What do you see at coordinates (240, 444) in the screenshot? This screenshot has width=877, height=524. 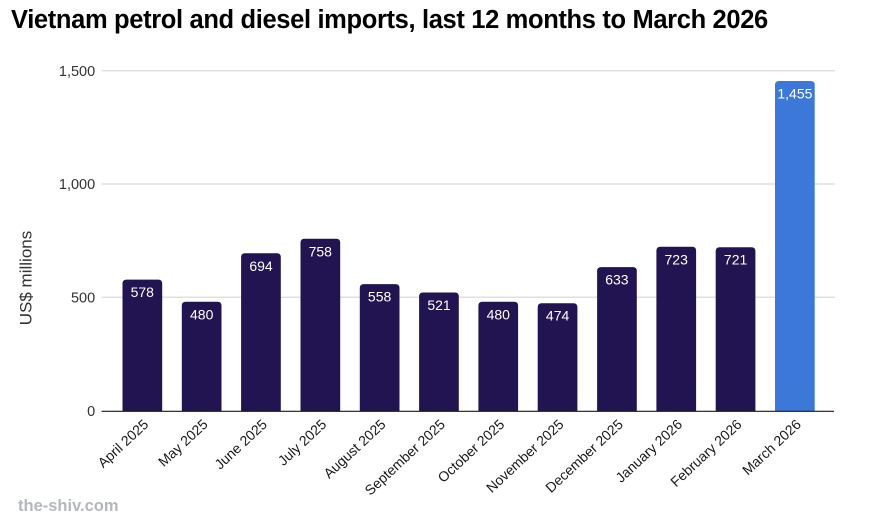 I see `svg-text: June 2025` at bounding box center [240, 444].